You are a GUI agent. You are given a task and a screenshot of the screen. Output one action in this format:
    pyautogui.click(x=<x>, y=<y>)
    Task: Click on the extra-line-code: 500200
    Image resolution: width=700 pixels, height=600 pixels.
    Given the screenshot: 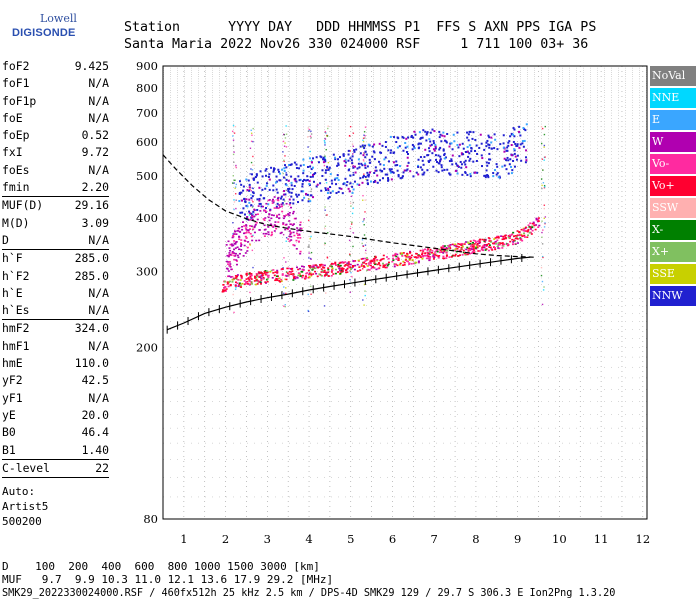 What is the action you would take?
    pyautogui.click(x=22, y=521)
    